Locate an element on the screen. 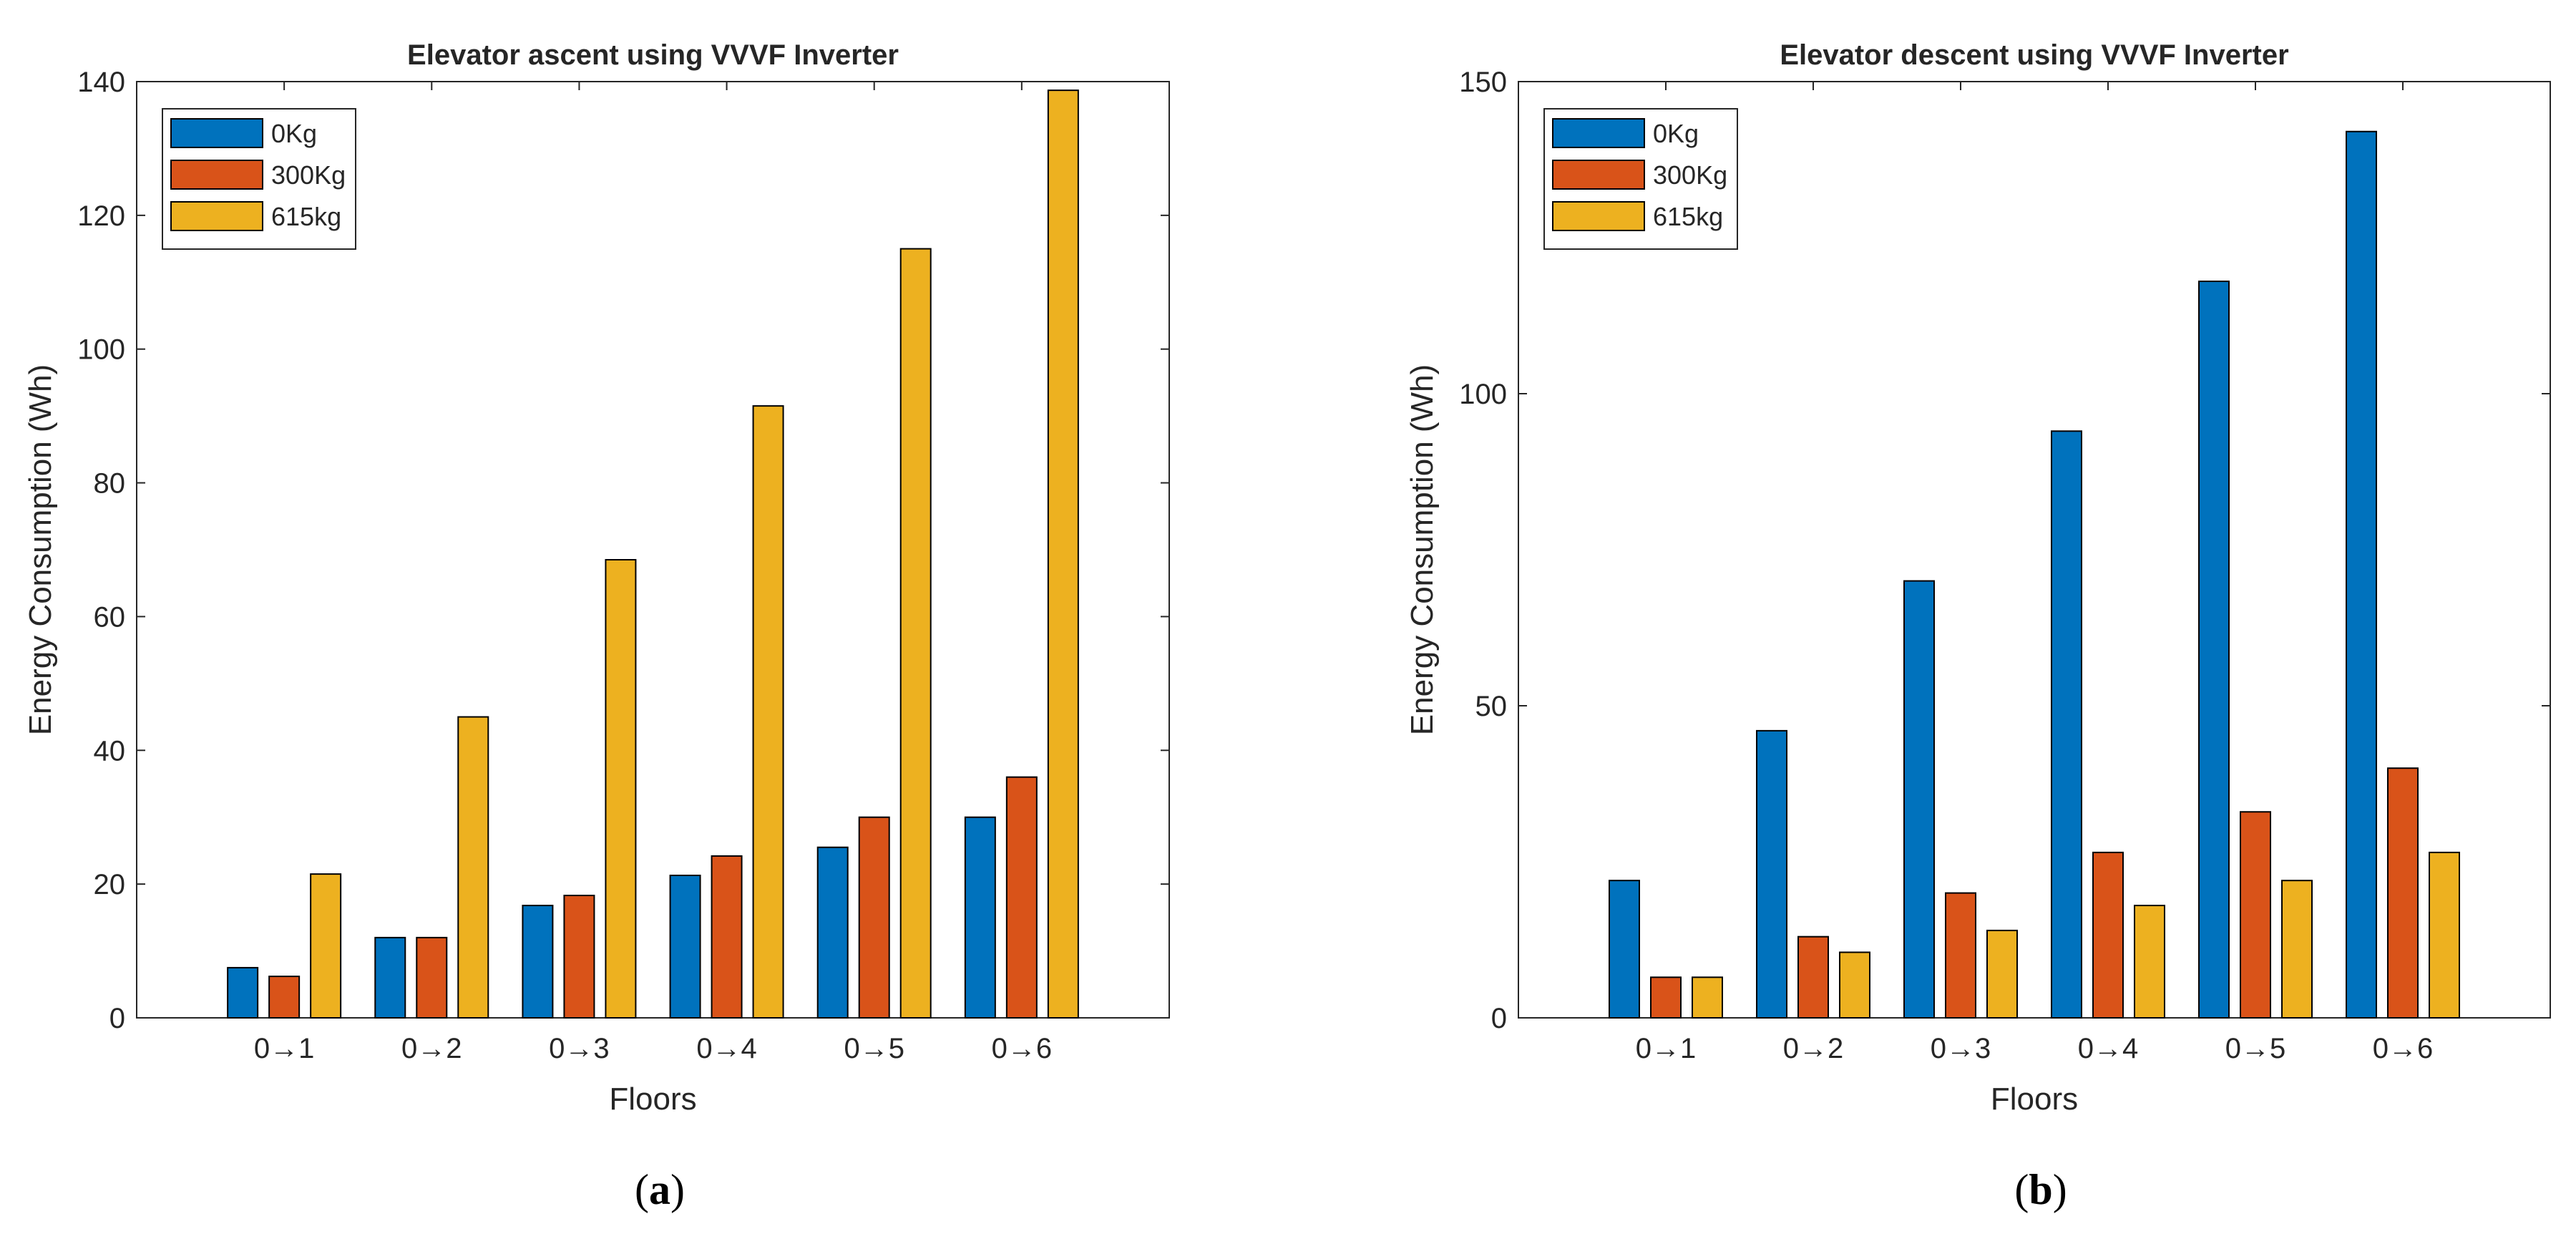 The height and width of the screenshot is (1234, 2576). y-tick-label: 20 is located at coordinates (110, 885).